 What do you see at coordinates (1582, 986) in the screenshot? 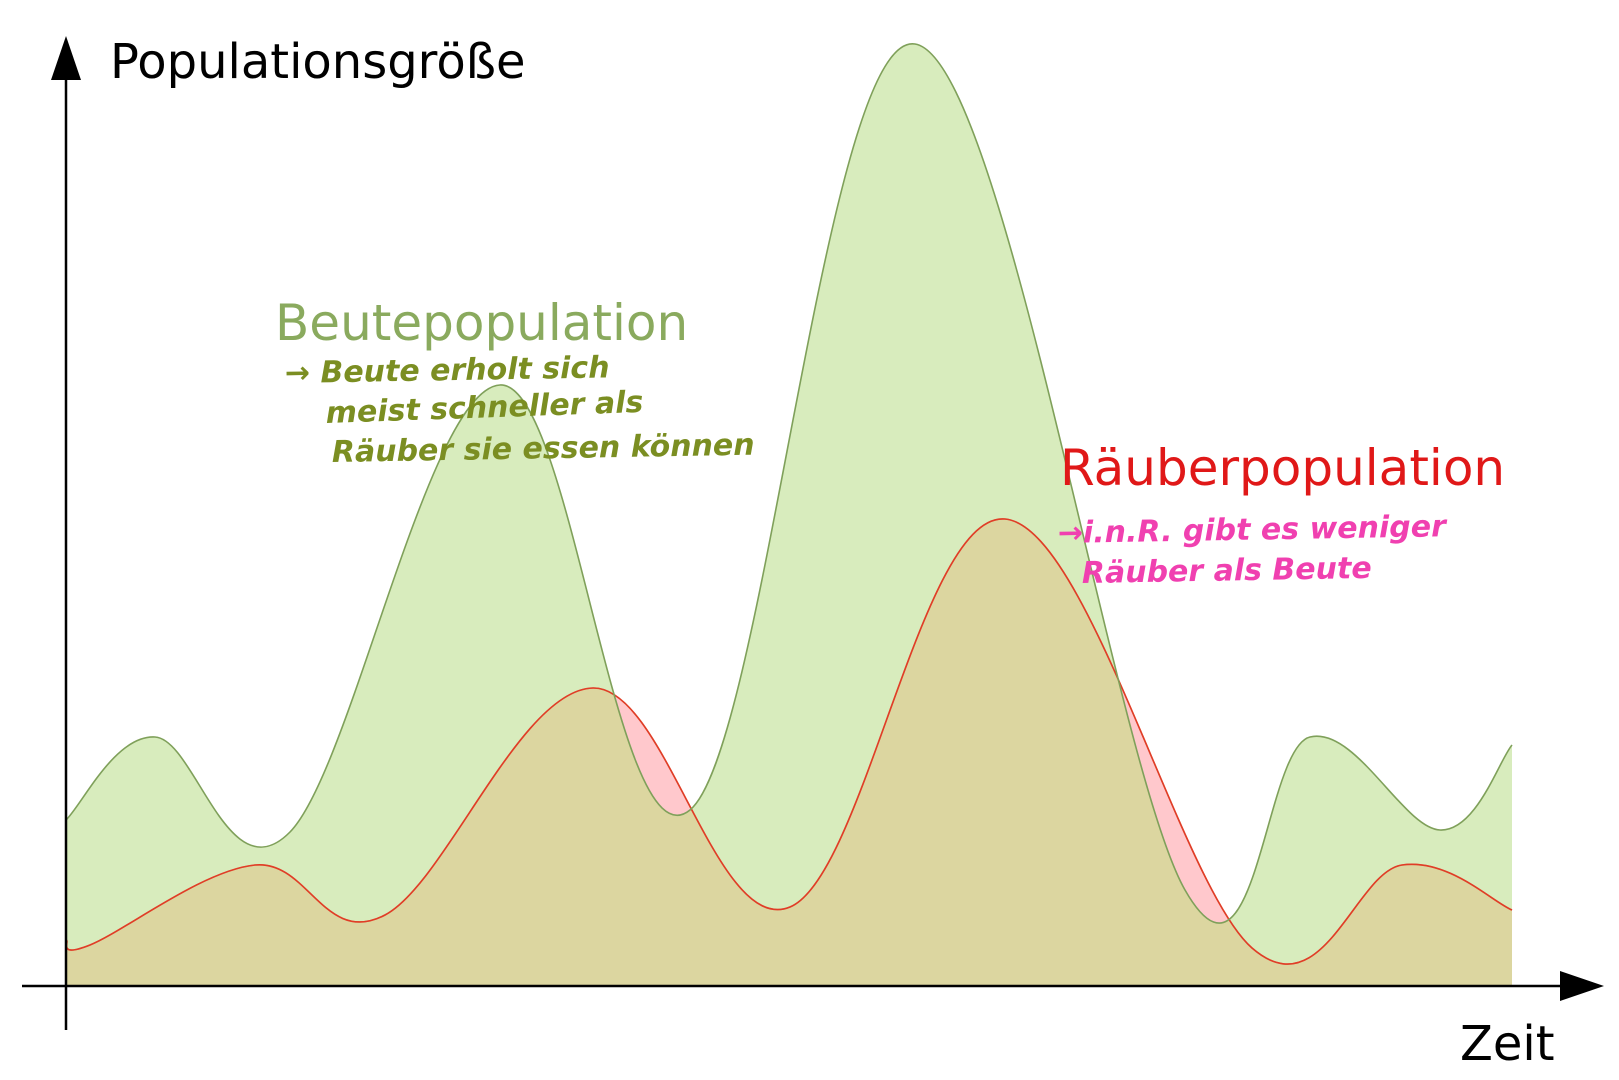
I see `x-axis-arrow` at bounding box center [1582, 986].